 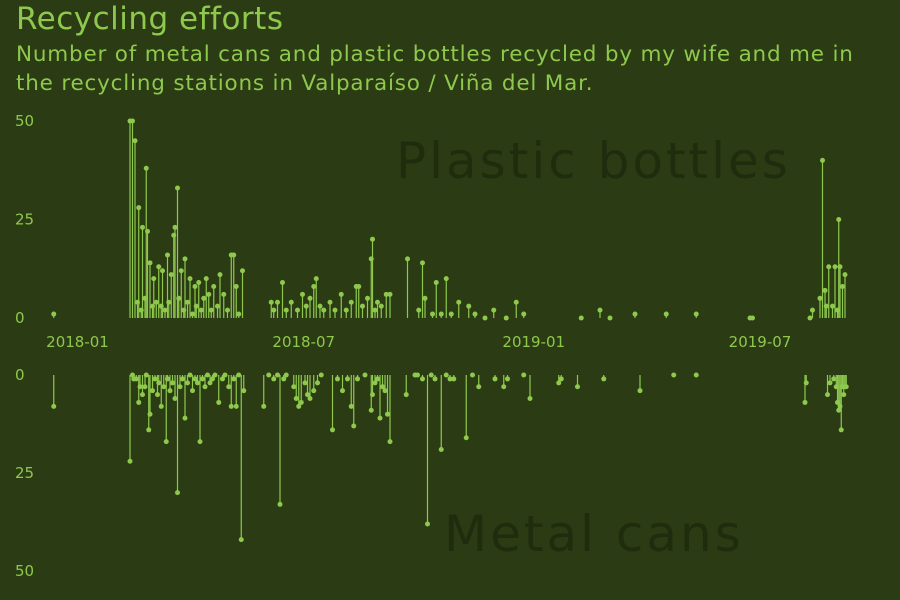 What do you see at coordinates (418, 342) in the screenshot?
I see `x-axis: 2018-01 2018-07 2019-01 2019-07` at bounding box center [418, 342].